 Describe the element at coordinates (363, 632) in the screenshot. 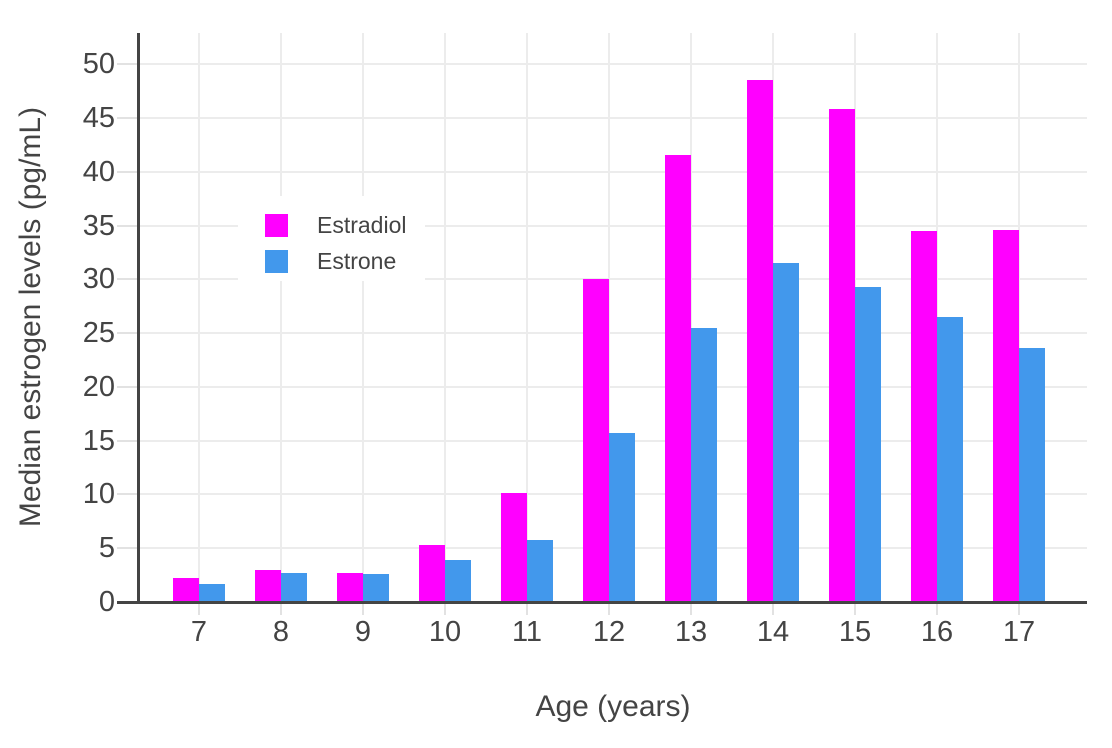

I see `x-tick-label-9: 9` at that location.